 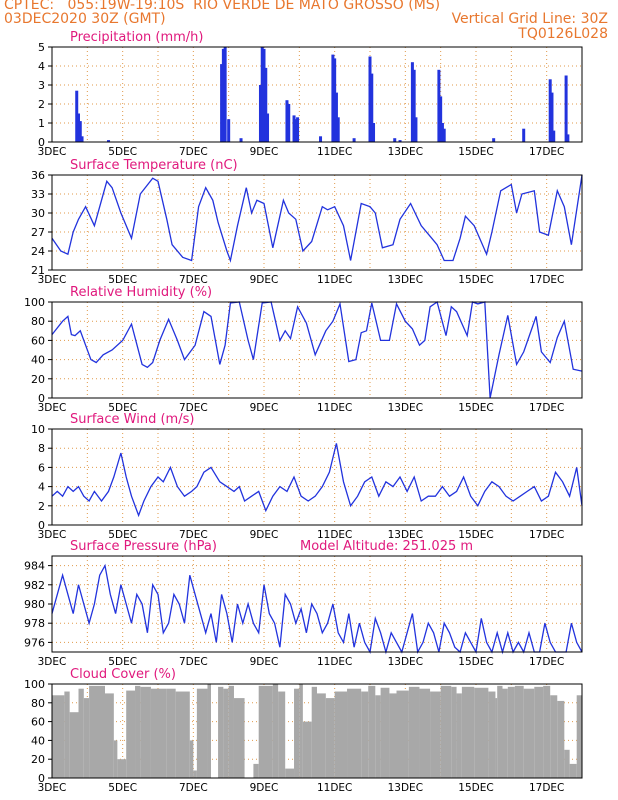 What do you see at coordinates (38, 703) in the screenshot?
I see `cloud-ytick-label: 80` at bounding box center [38, 703].